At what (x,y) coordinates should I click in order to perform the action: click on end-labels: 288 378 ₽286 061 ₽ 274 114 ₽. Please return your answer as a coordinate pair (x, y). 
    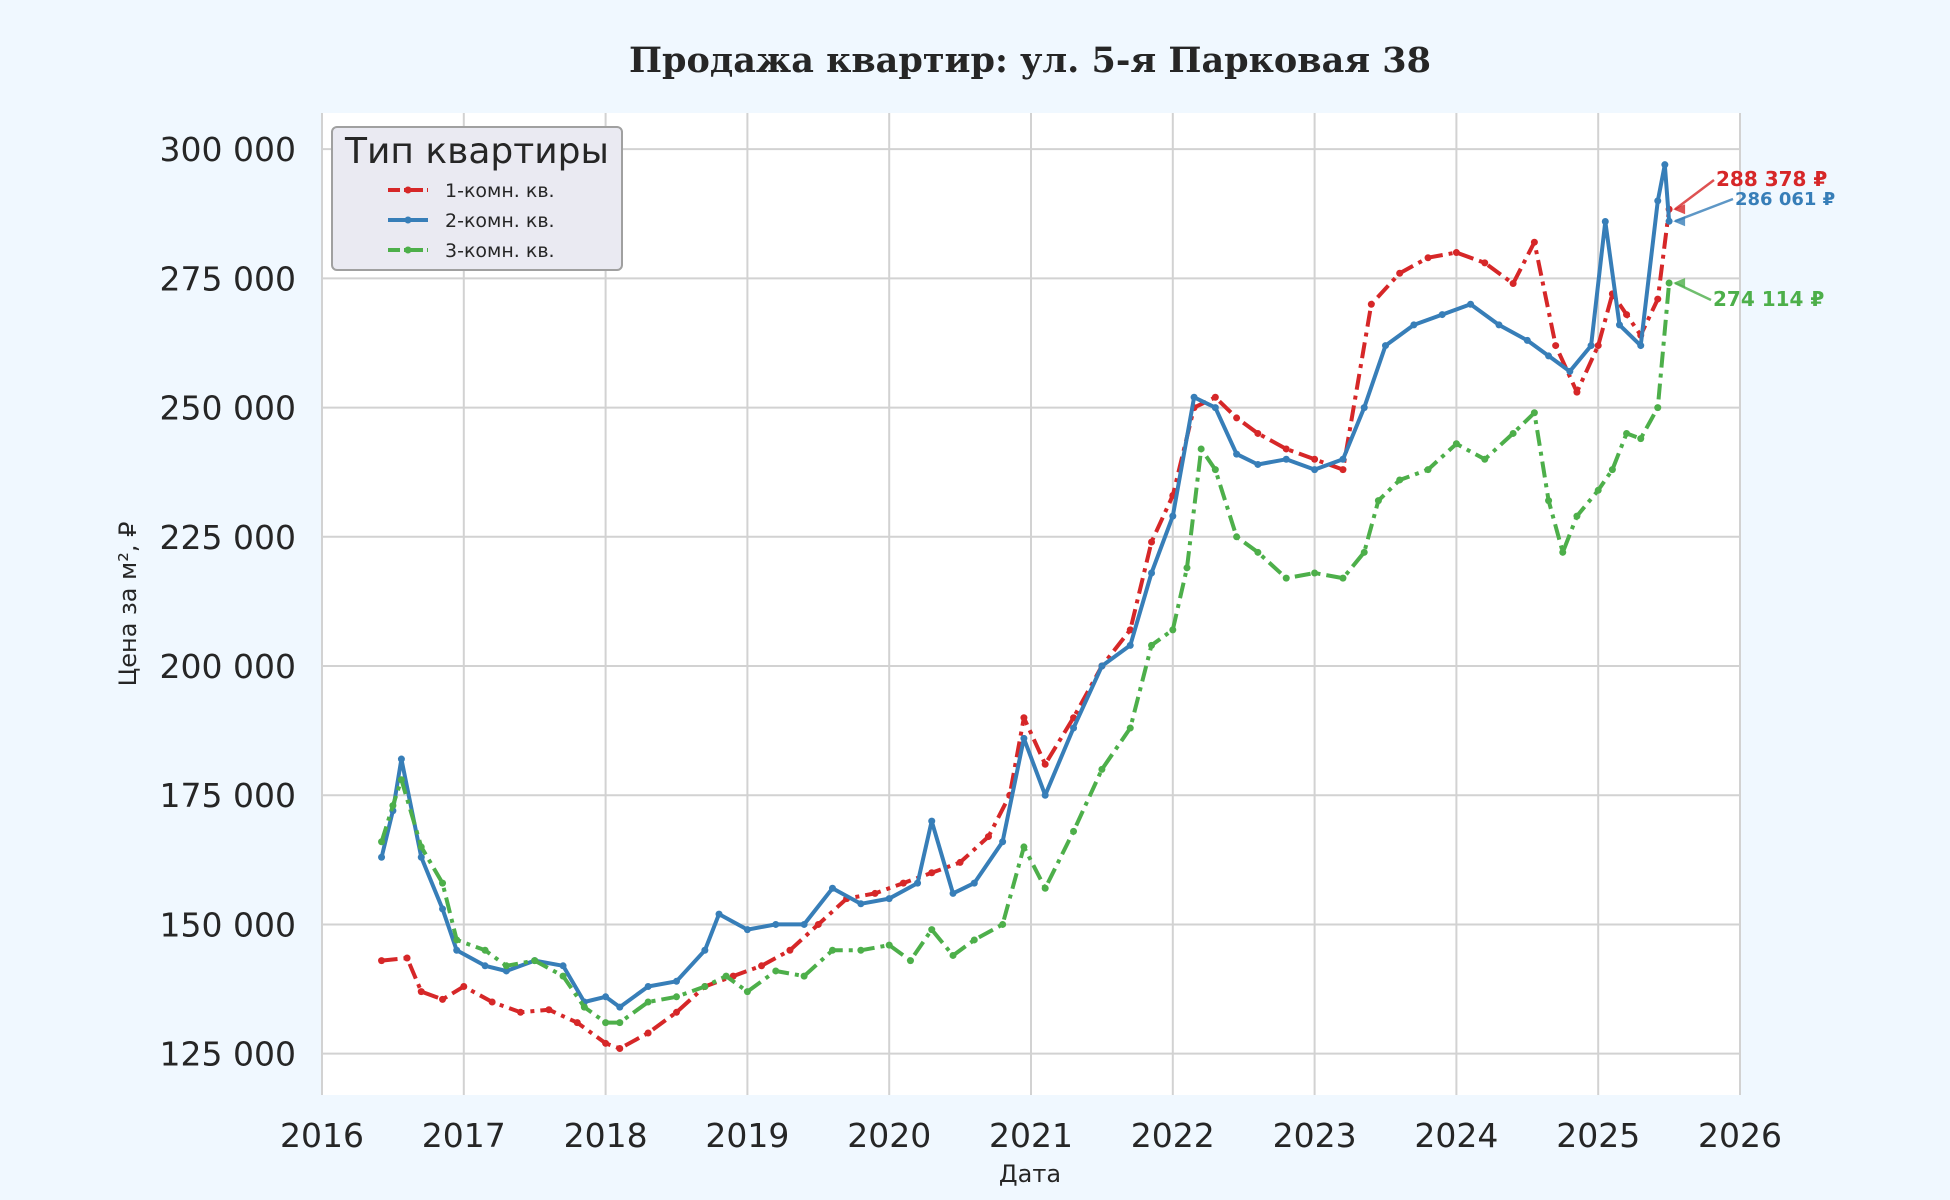
    Looking at the image, I should click on (1754, 239).